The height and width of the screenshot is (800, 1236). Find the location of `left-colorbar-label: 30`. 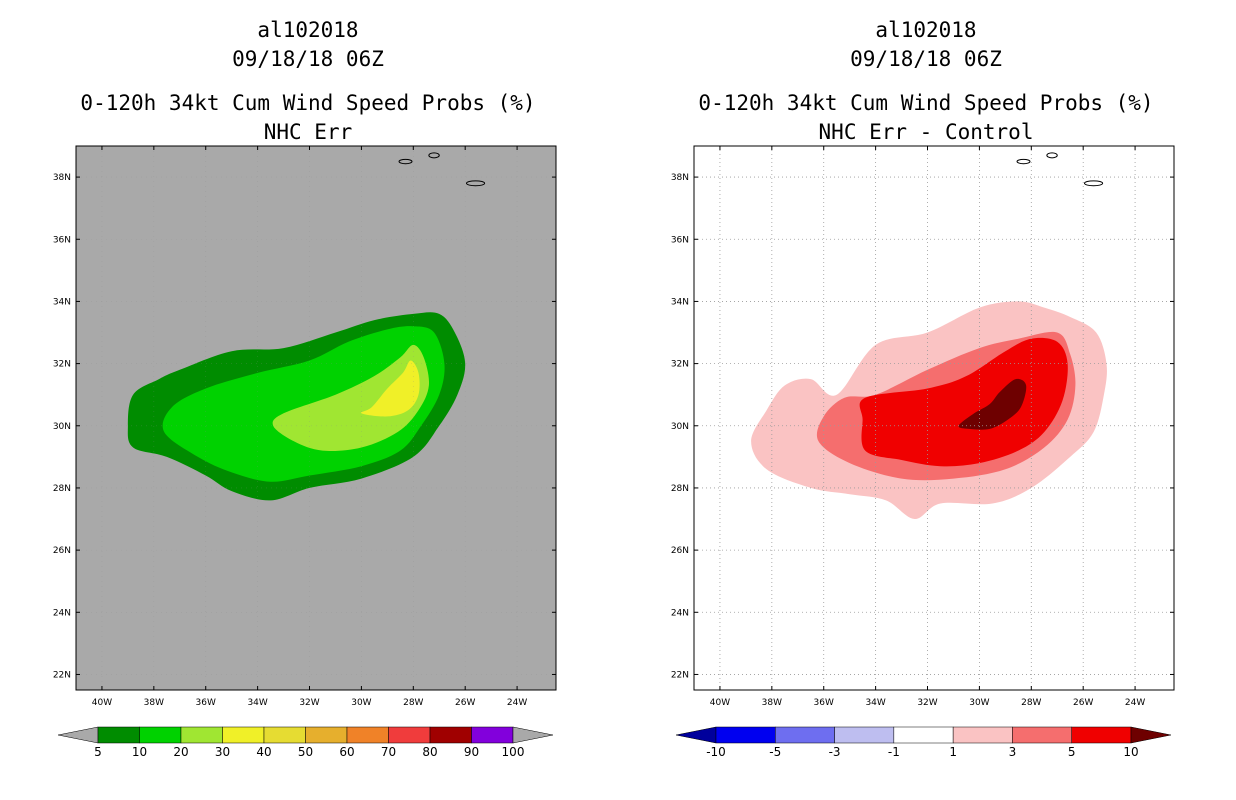

left-colorbar-label: 30 is located at coordinates (222, 752).